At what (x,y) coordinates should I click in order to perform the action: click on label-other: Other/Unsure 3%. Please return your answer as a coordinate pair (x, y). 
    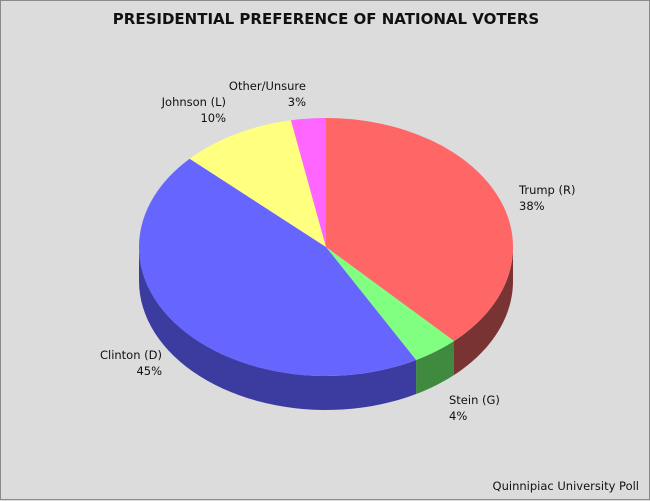
    Looking at the image, I should click on (258, 94).